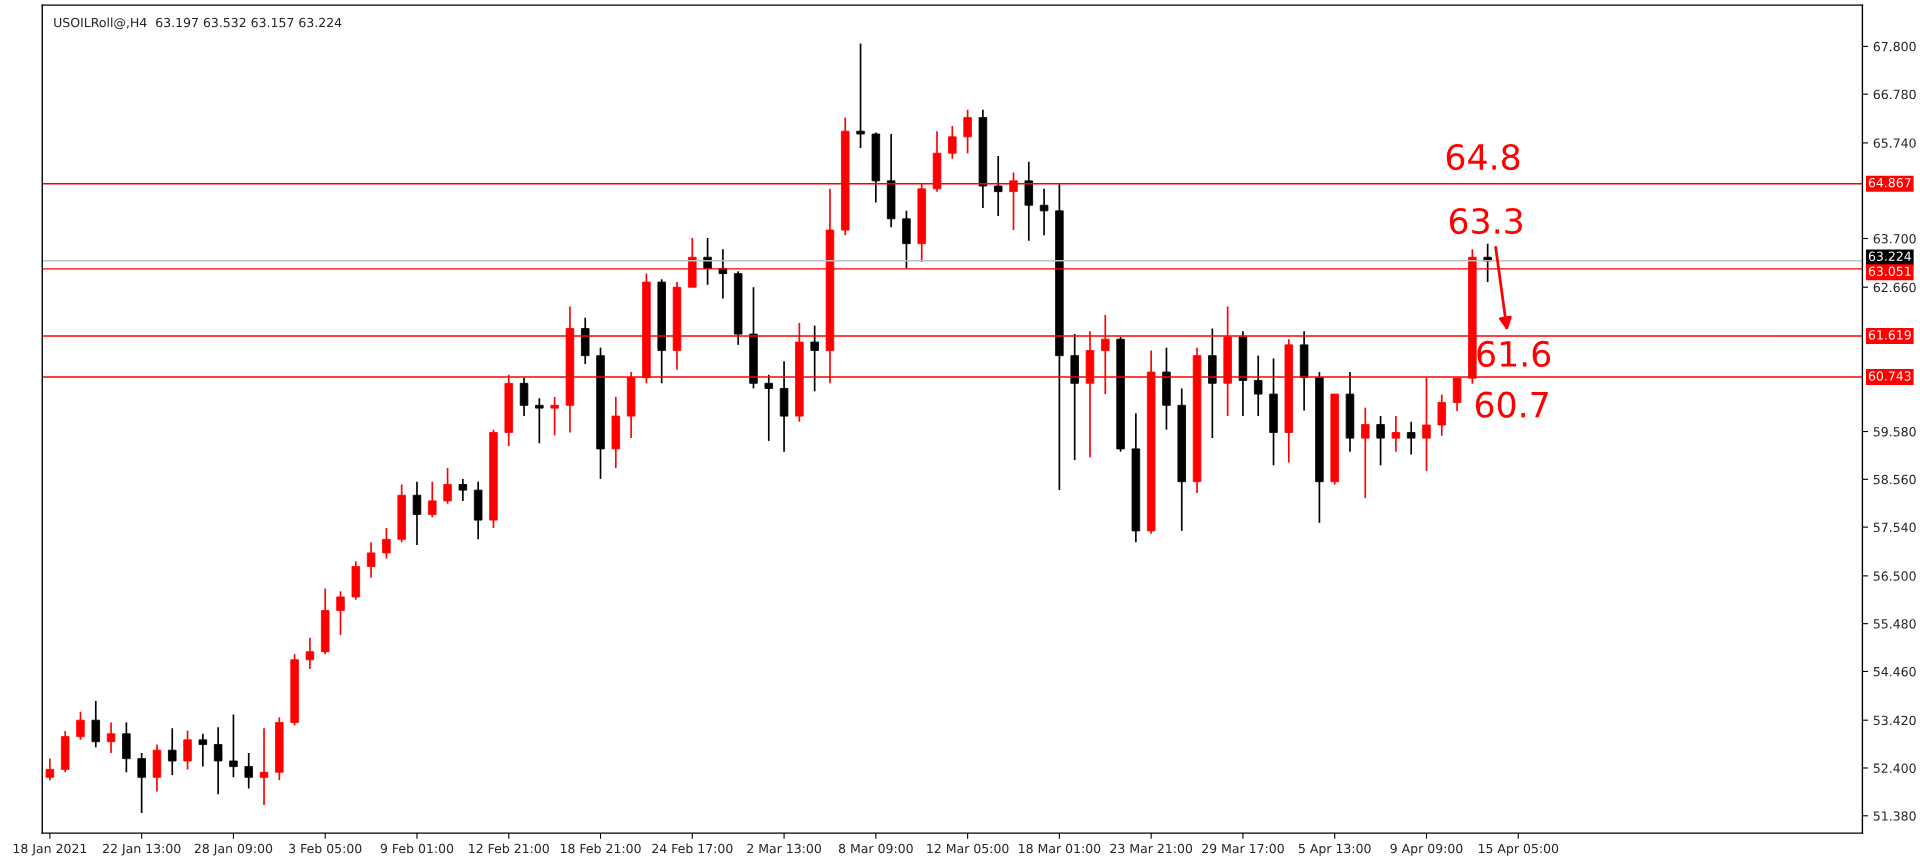 The image size is (1920, 858). Describe the element at coordinates (417, 848) in the screenshot. I see `x-tick-label: 9 Feb 01:00` at that location.